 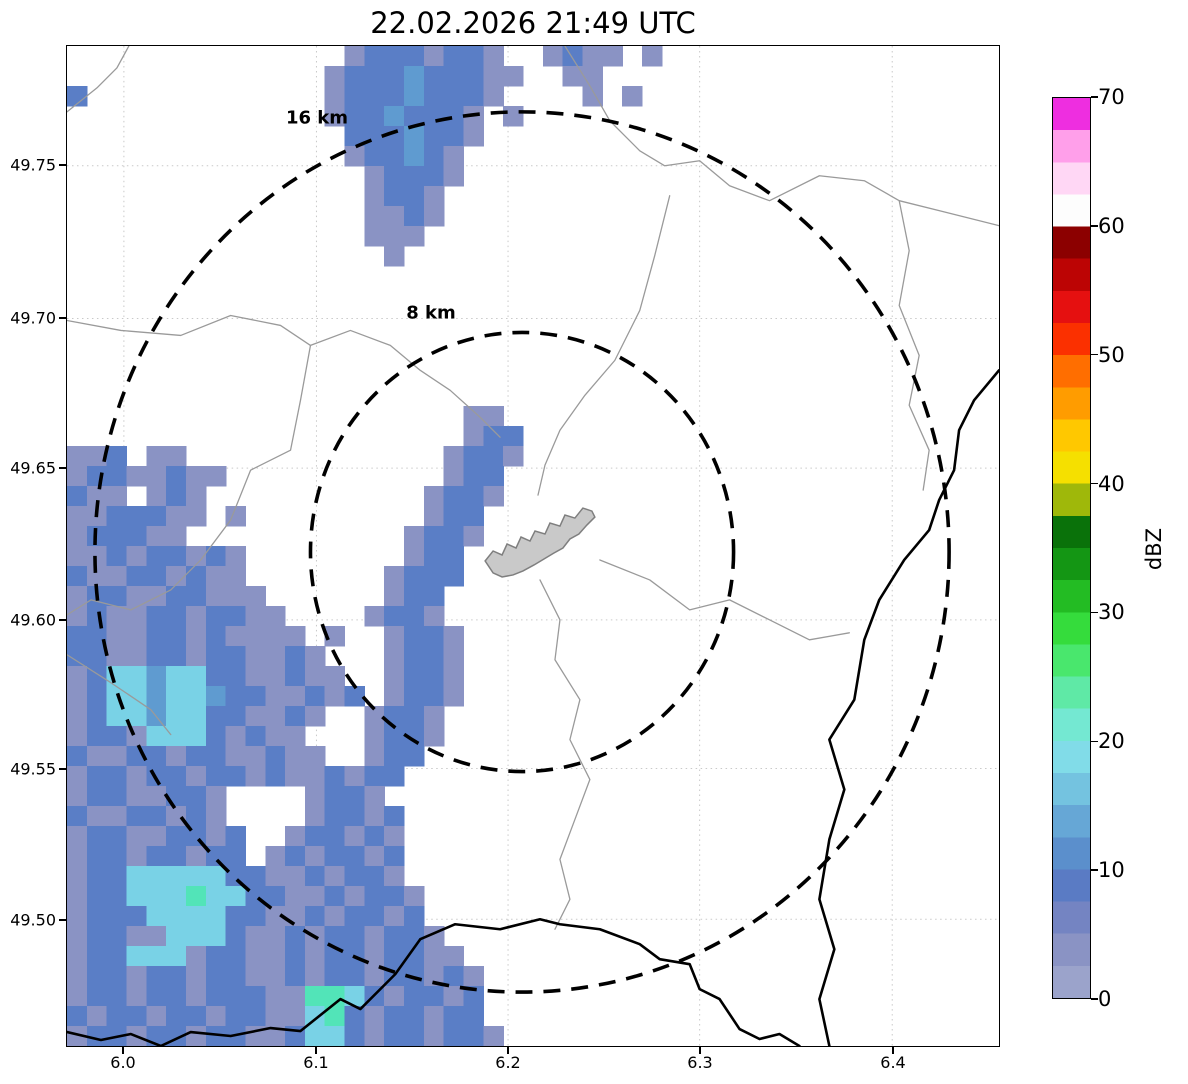 What do you see at coordinates (1111, 97) in the screenshot?
I see `colorbar-tick-label: 70` at bounding box center [1111, 97].